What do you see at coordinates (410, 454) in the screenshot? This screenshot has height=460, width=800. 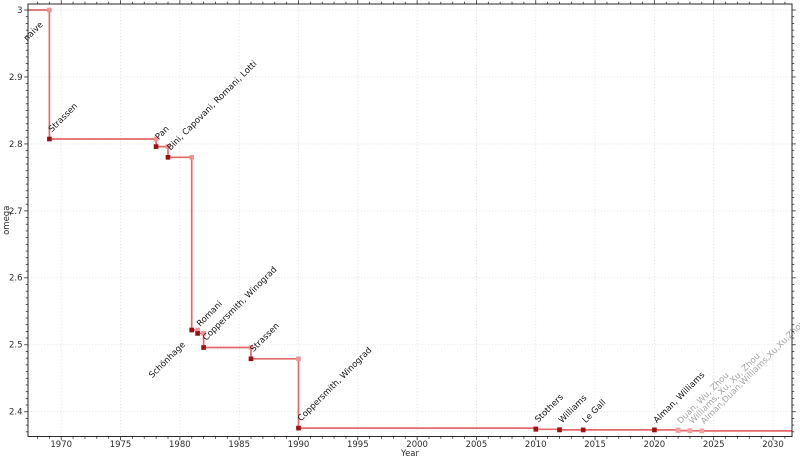 I see `x-axis-title: Year` at bounding box center [410, 454].